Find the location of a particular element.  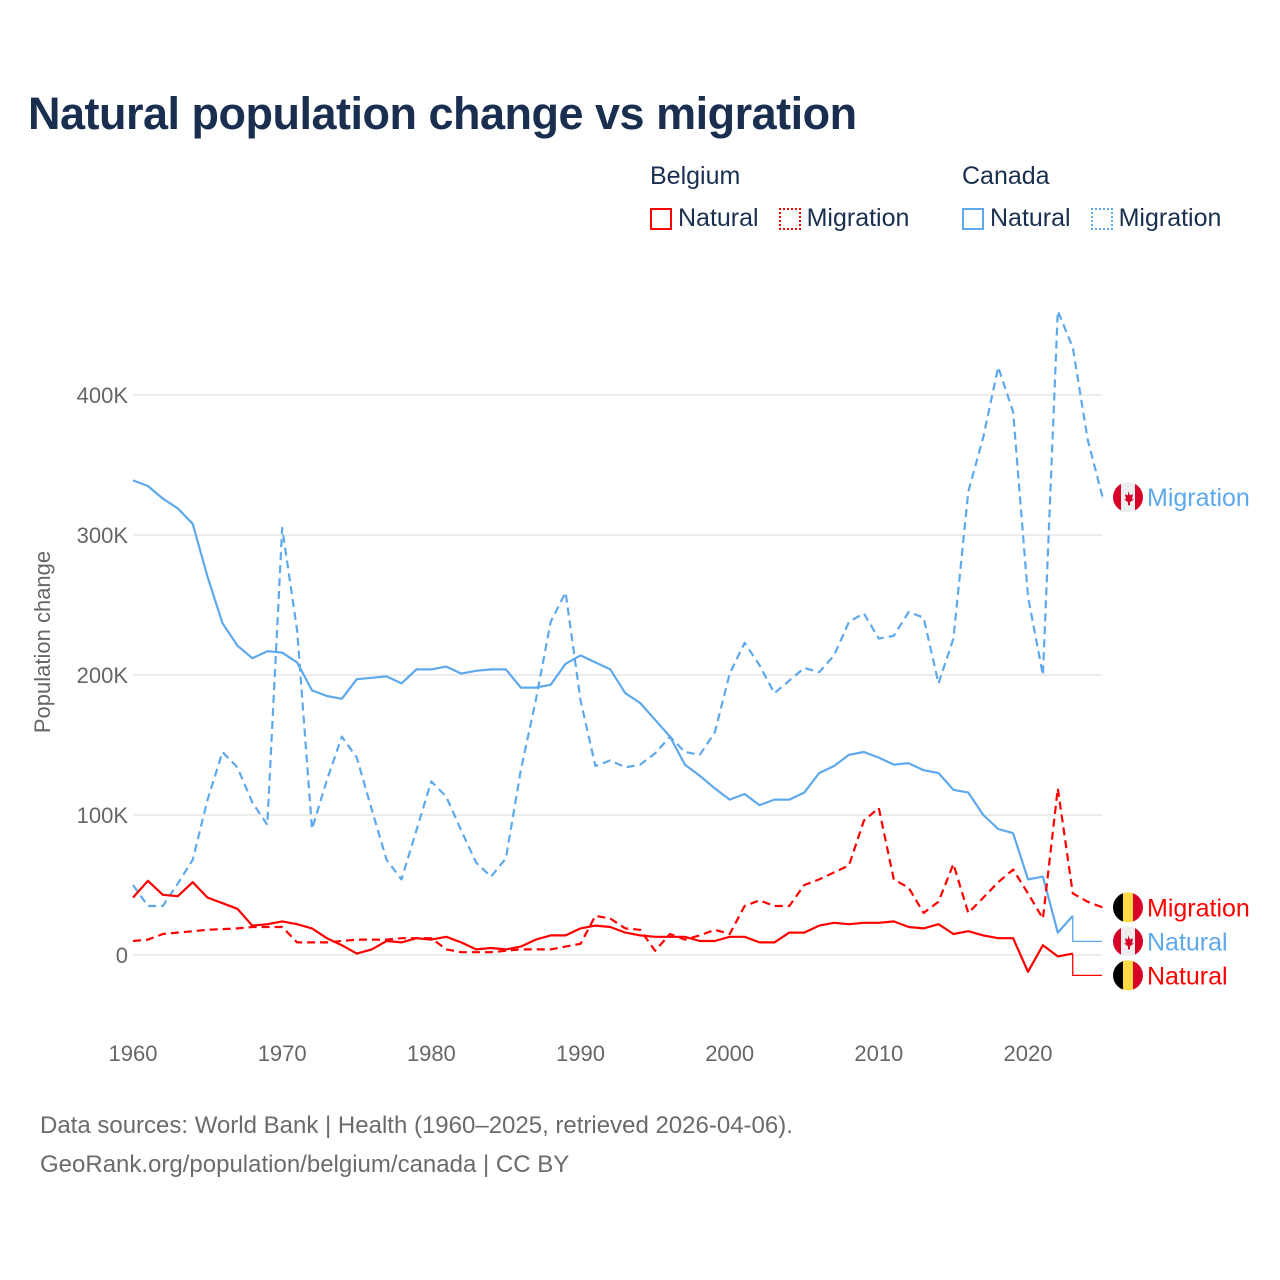

legend-item-belgium-natural: Natural is located at coordinates (704, 218).